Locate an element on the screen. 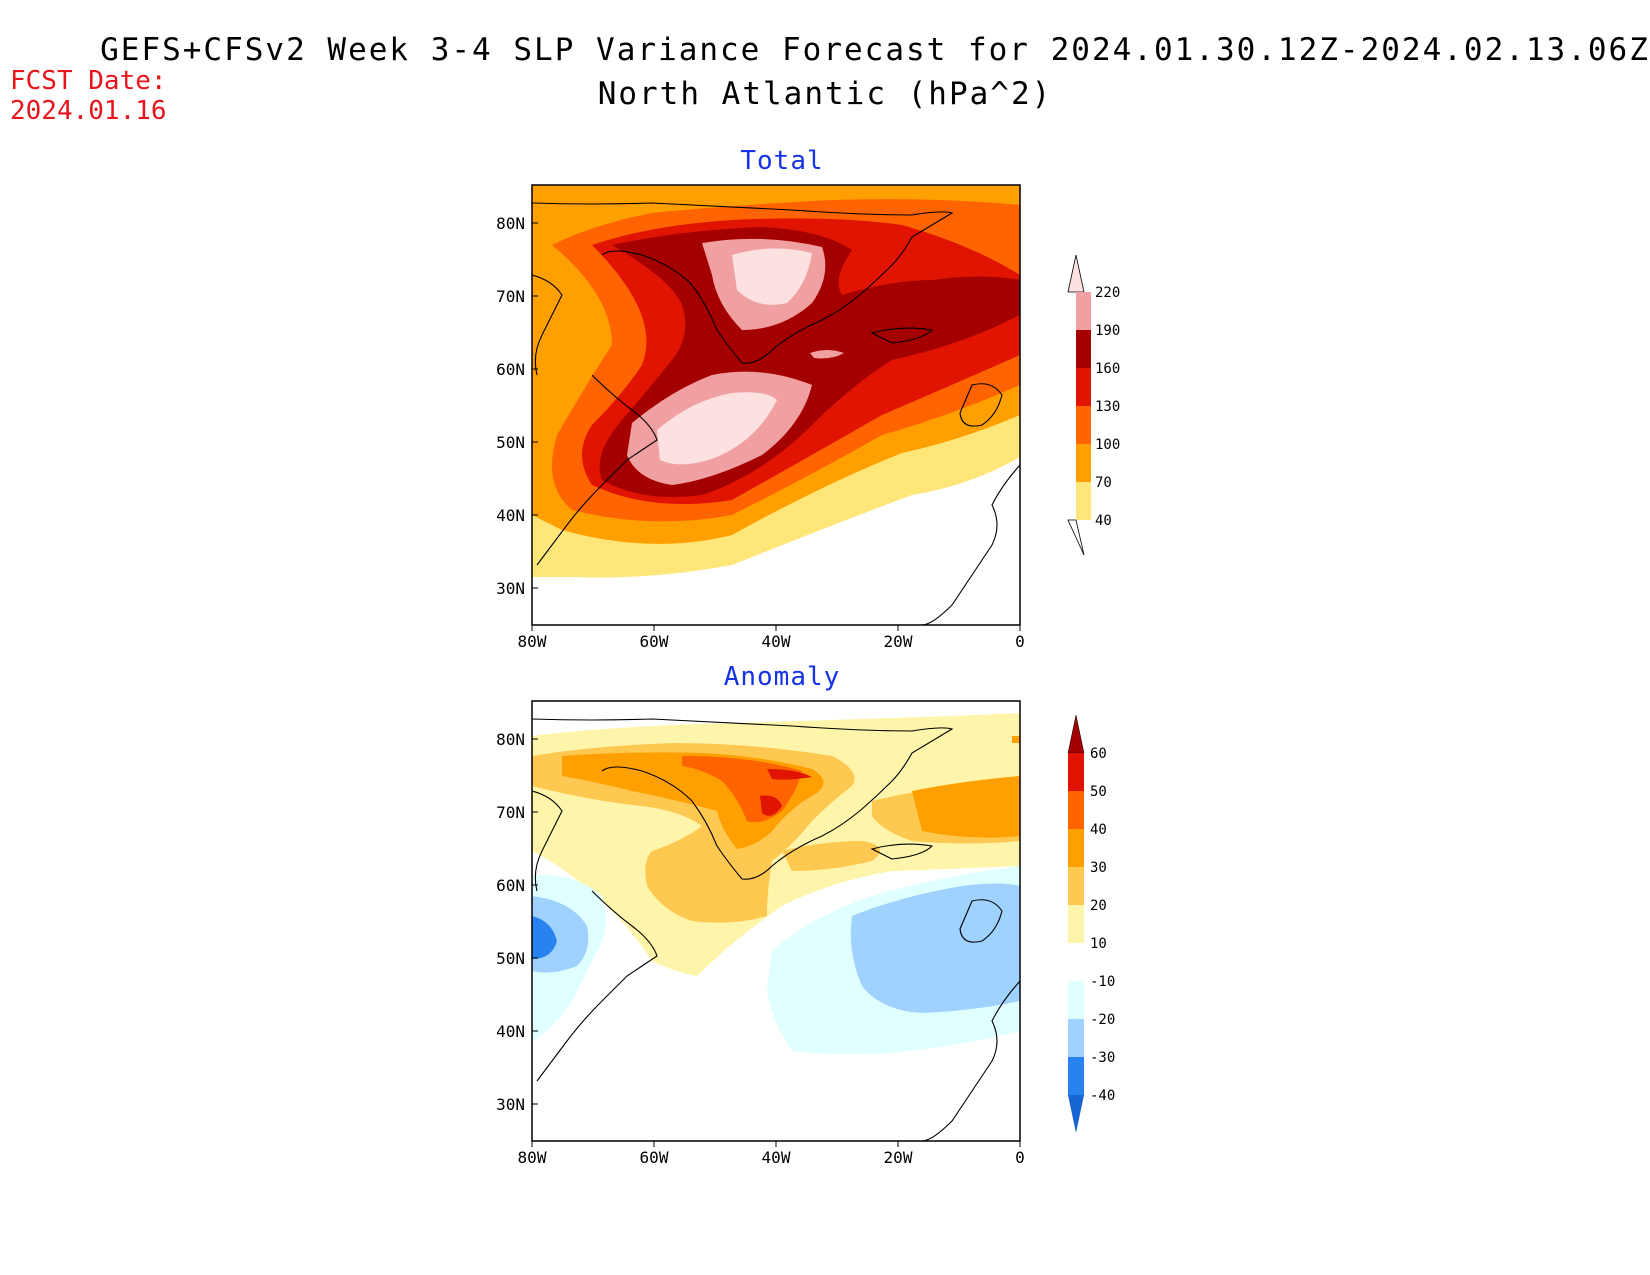 The image size is (1650, 1275). subtitle: North Atlantic (hPa^2) is located at coordinates (825, 94).